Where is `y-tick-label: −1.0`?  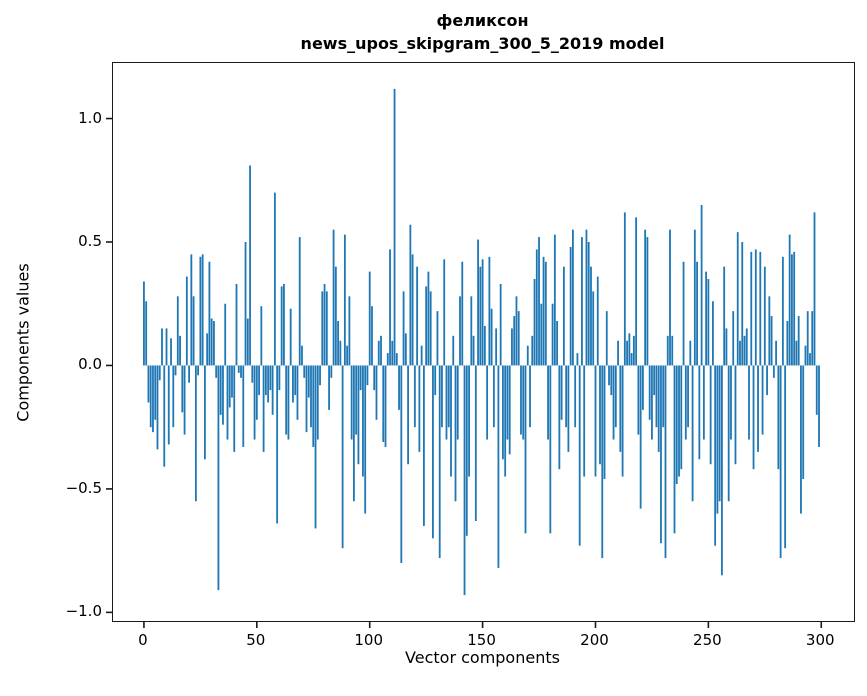
y-tick-label: −1.0 is located at coordinates (83, 611).